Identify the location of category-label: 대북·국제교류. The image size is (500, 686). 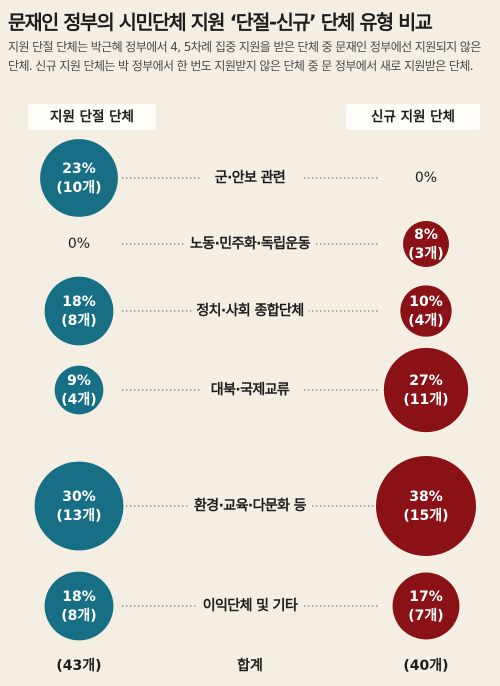
(250, 390).